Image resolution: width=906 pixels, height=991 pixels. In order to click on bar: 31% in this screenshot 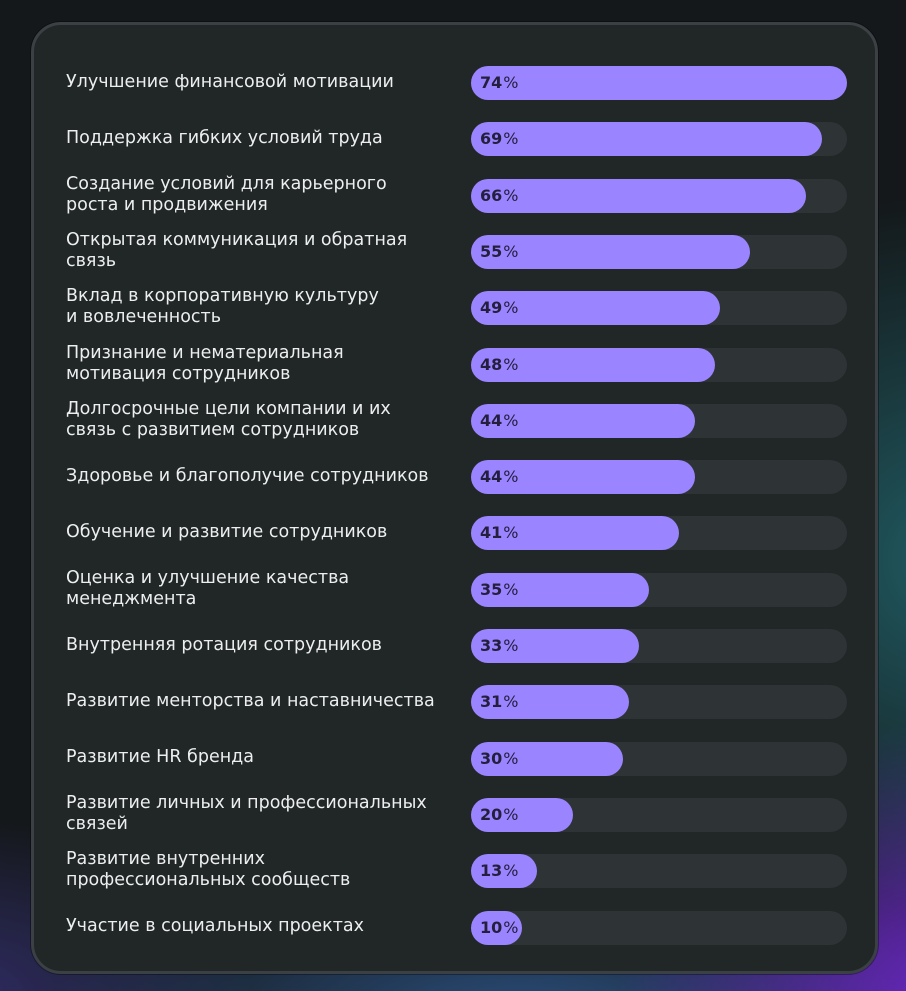, I will do `click(550, 702)`.